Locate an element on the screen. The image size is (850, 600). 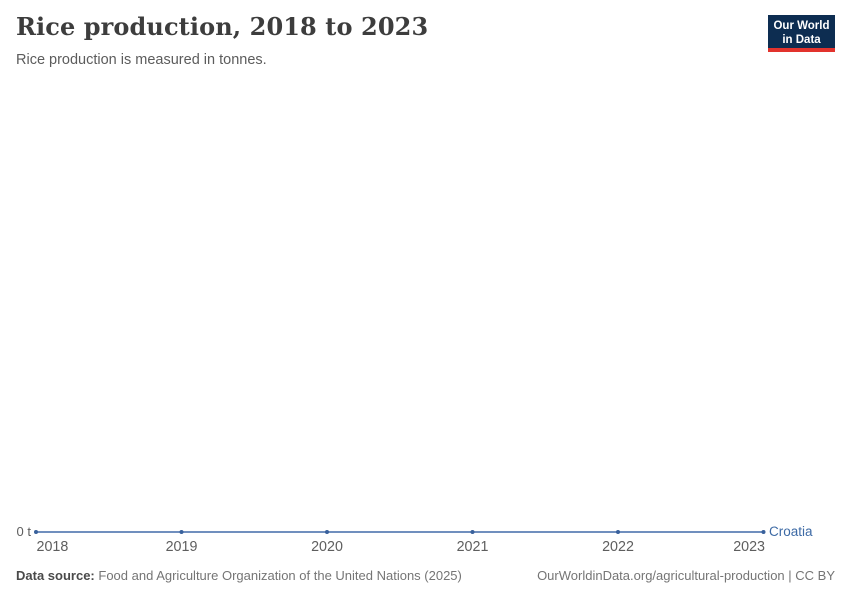
owid-logo: Our World in Data is located at coordinates (801, 33).